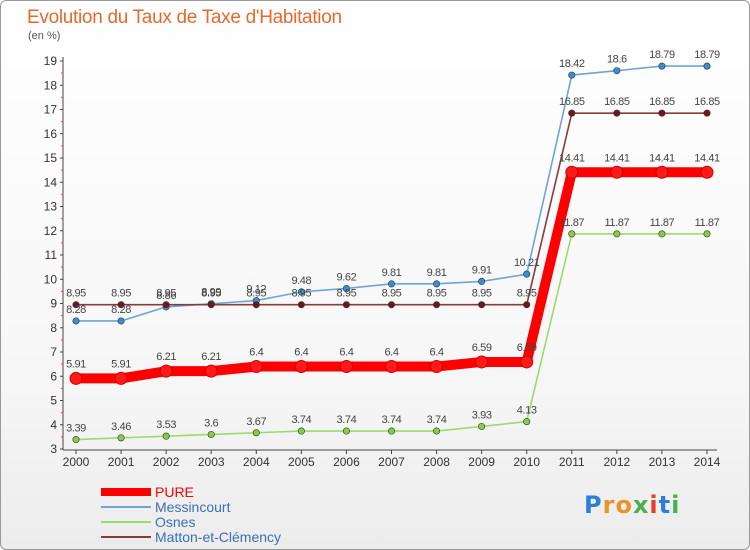 Image resolution: width=750 pixels, height=550 pixels. I want to click on x-tick-label: 2012, so click(617, 462).